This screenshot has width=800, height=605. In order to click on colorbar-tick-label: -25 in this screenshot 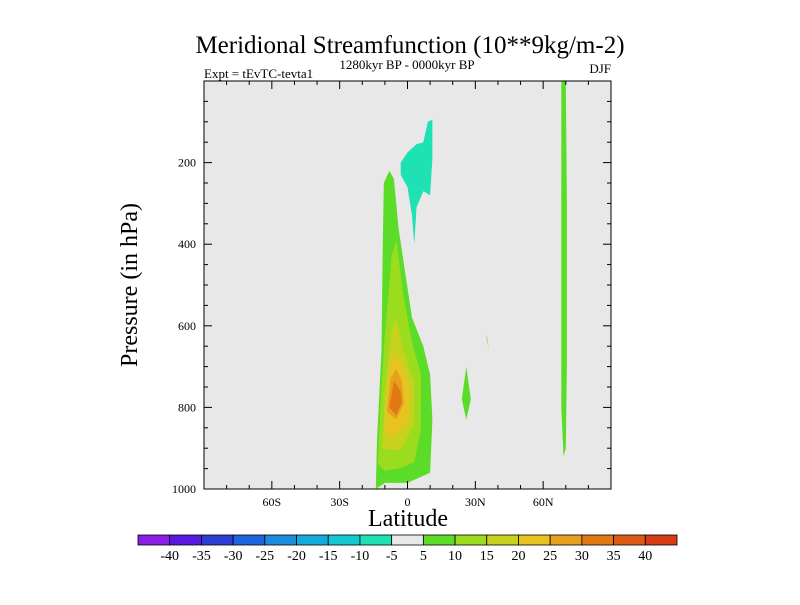, I will do `click(264, 556)`.